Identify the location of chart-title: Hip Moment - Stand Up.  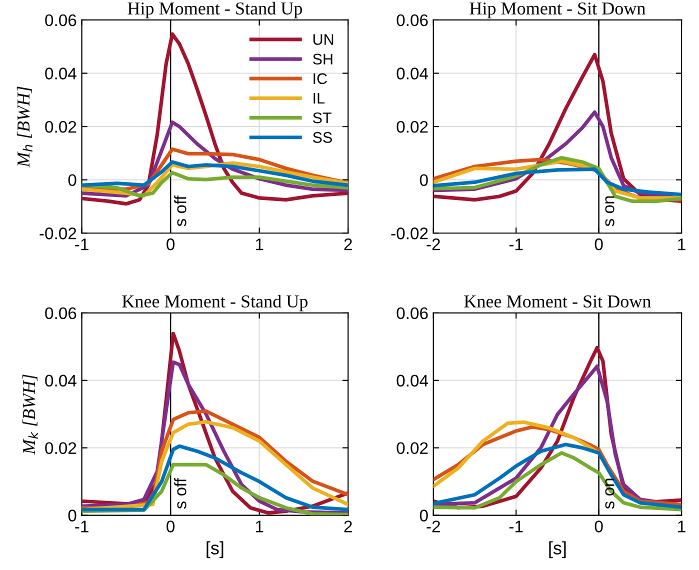
(215, 10).